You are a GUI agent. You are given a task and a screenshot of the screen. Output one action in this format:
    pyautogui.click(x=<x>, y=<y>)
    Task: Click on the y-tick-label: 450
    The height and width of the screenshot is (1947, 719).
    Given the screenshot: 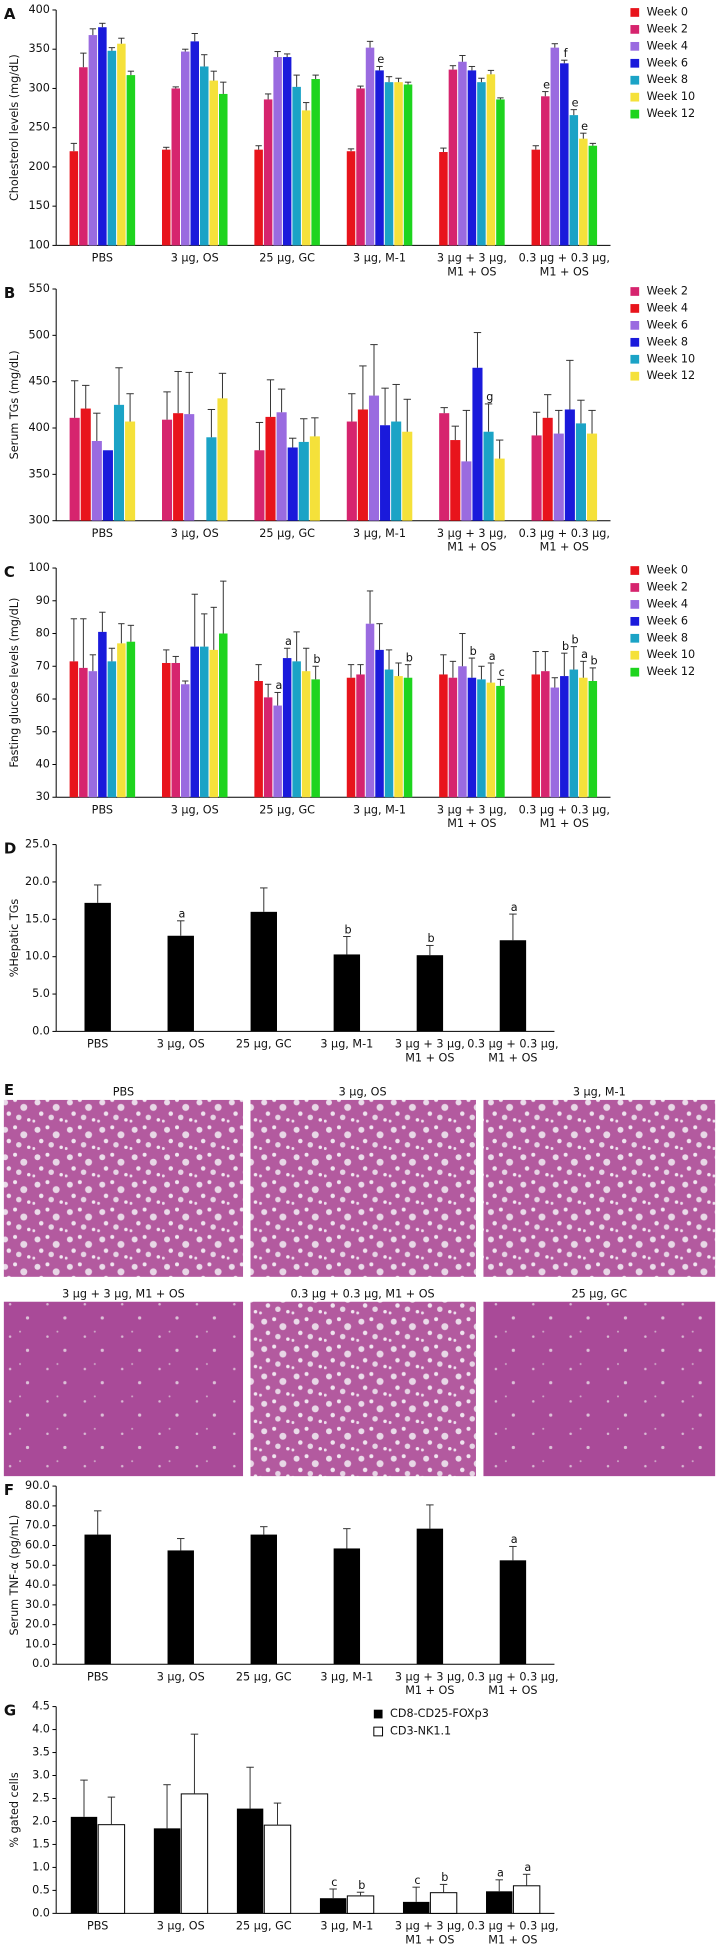 What is the action you would take?
    pyautogui.click(x=39, y=381)
    